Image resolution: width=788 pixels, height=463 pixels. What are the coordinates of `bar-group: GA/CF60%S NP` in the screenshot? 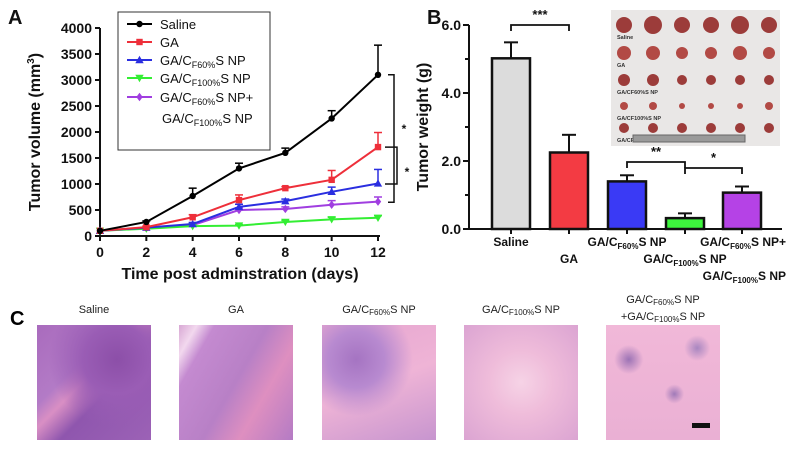 It's located at (627, 212).